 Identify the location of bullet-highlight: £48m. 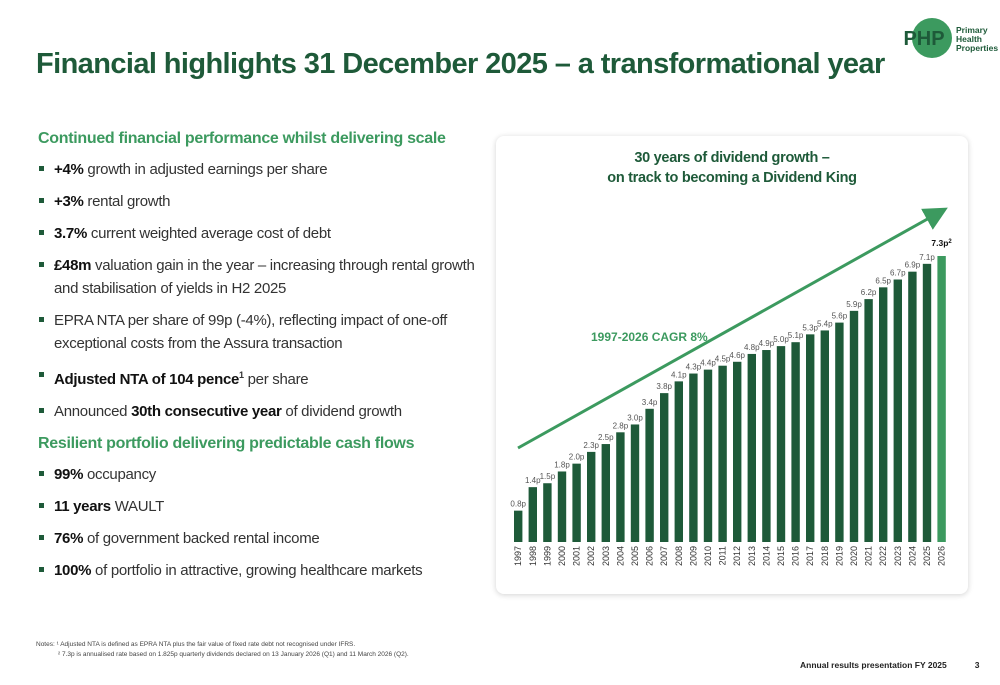
(73, 265).